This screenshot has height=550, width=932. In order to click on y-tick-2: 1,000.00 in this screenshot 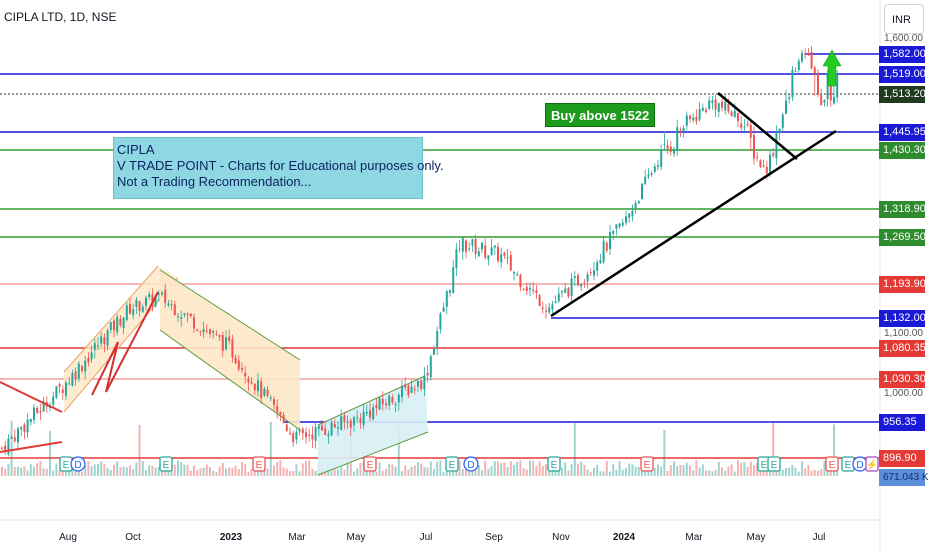, I will do `click(903, 393)`.